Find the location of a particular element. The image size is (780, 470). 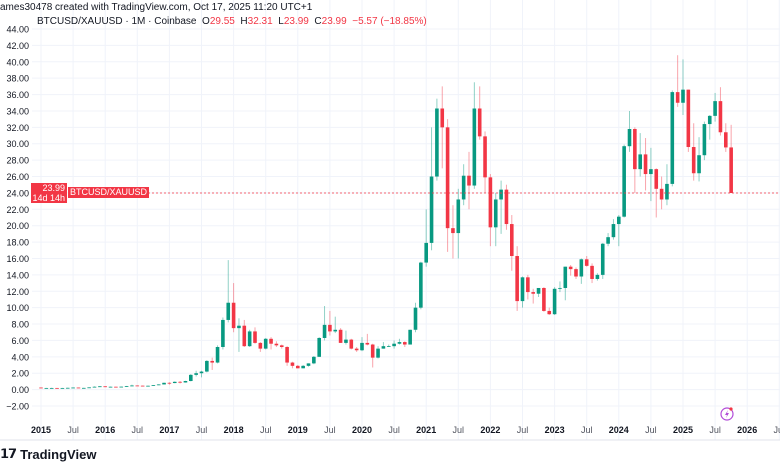

open-label: O is located at coordinates (206, 21).